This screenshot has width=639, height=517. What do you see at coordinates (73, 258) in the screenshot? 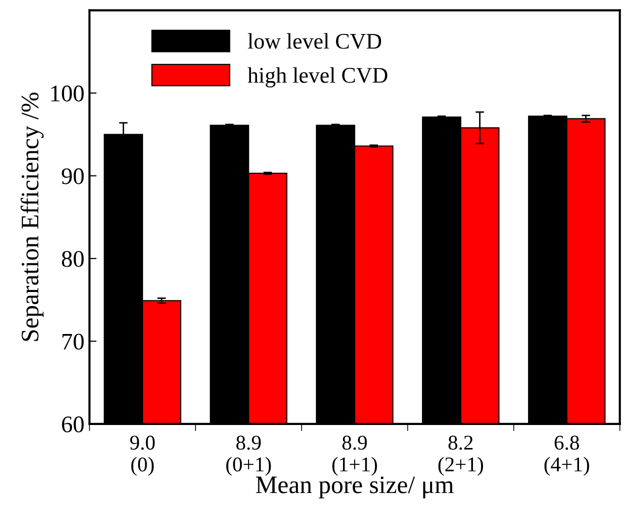
I see `y-tick-label: 80` at bounding box center [73, 258].